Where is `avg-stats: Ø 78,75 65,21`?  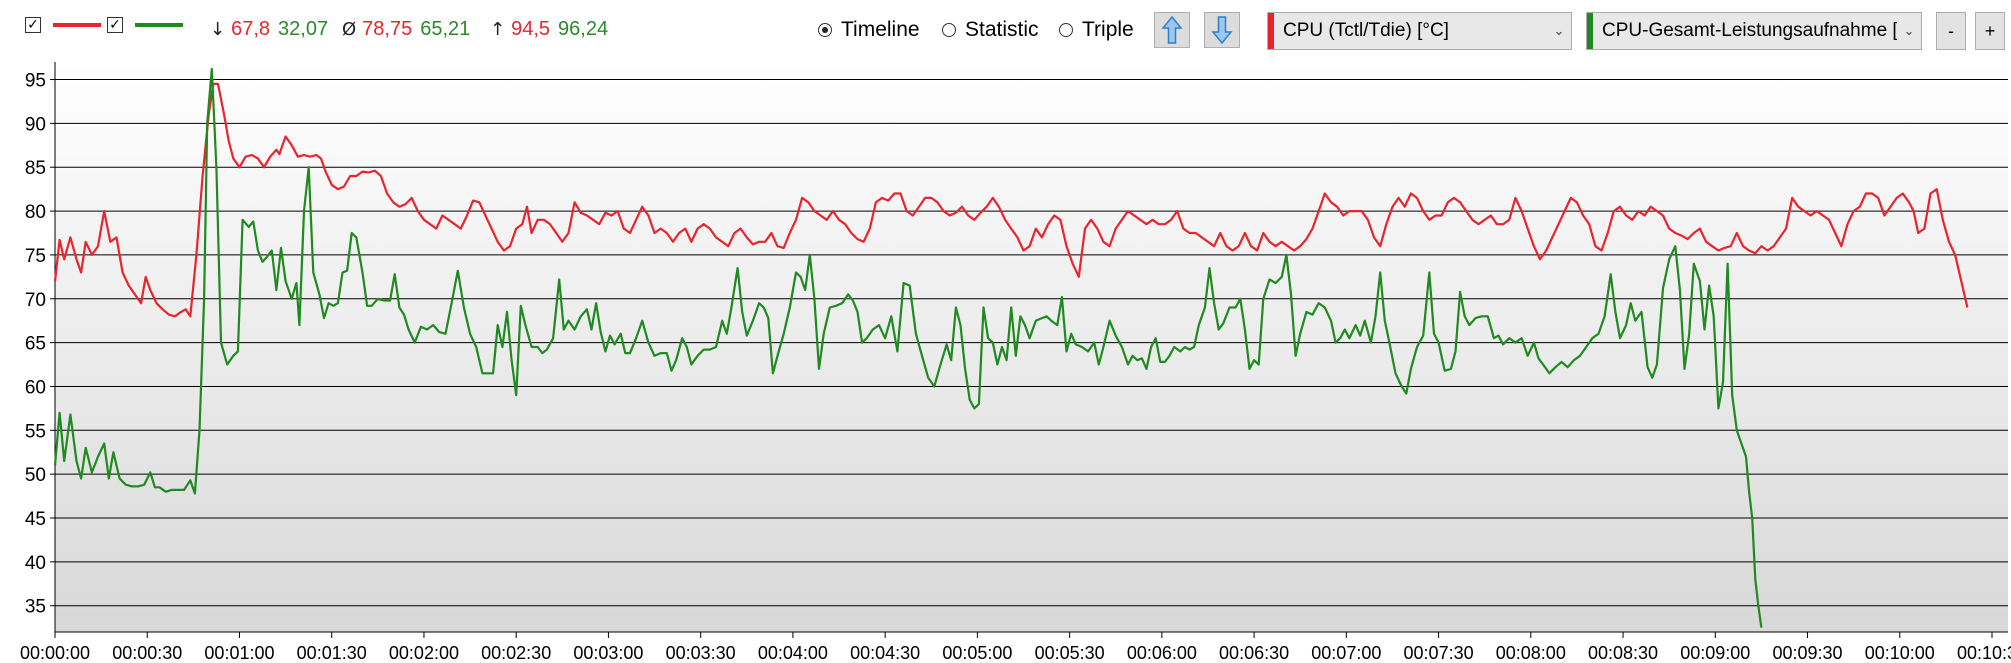
avg-stats: Ø 78,75 65,21 is located at coordinates (406, 29).